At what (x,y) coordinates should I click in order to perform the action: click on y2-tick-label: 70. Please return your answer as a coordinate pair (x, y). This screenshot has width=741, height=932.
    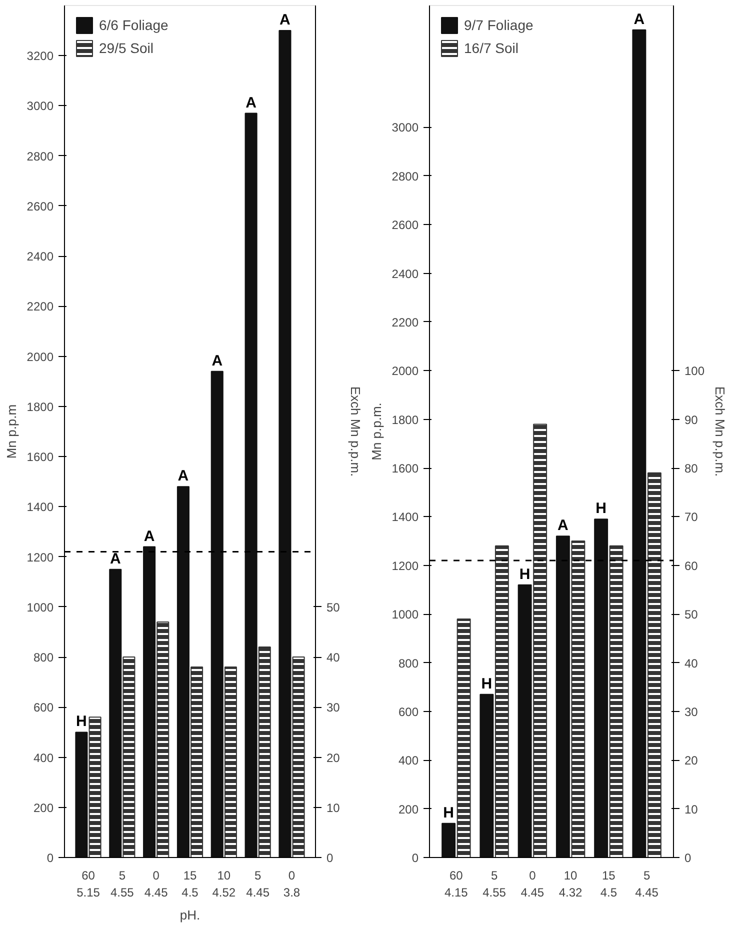
    Looking at the image, I should click on (691, 517).